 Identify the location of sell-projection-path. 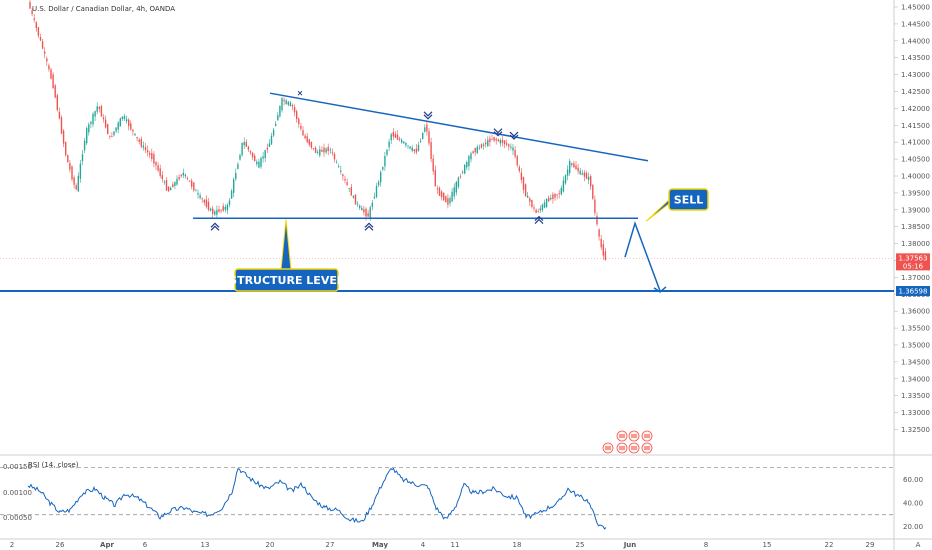
(642, 256).